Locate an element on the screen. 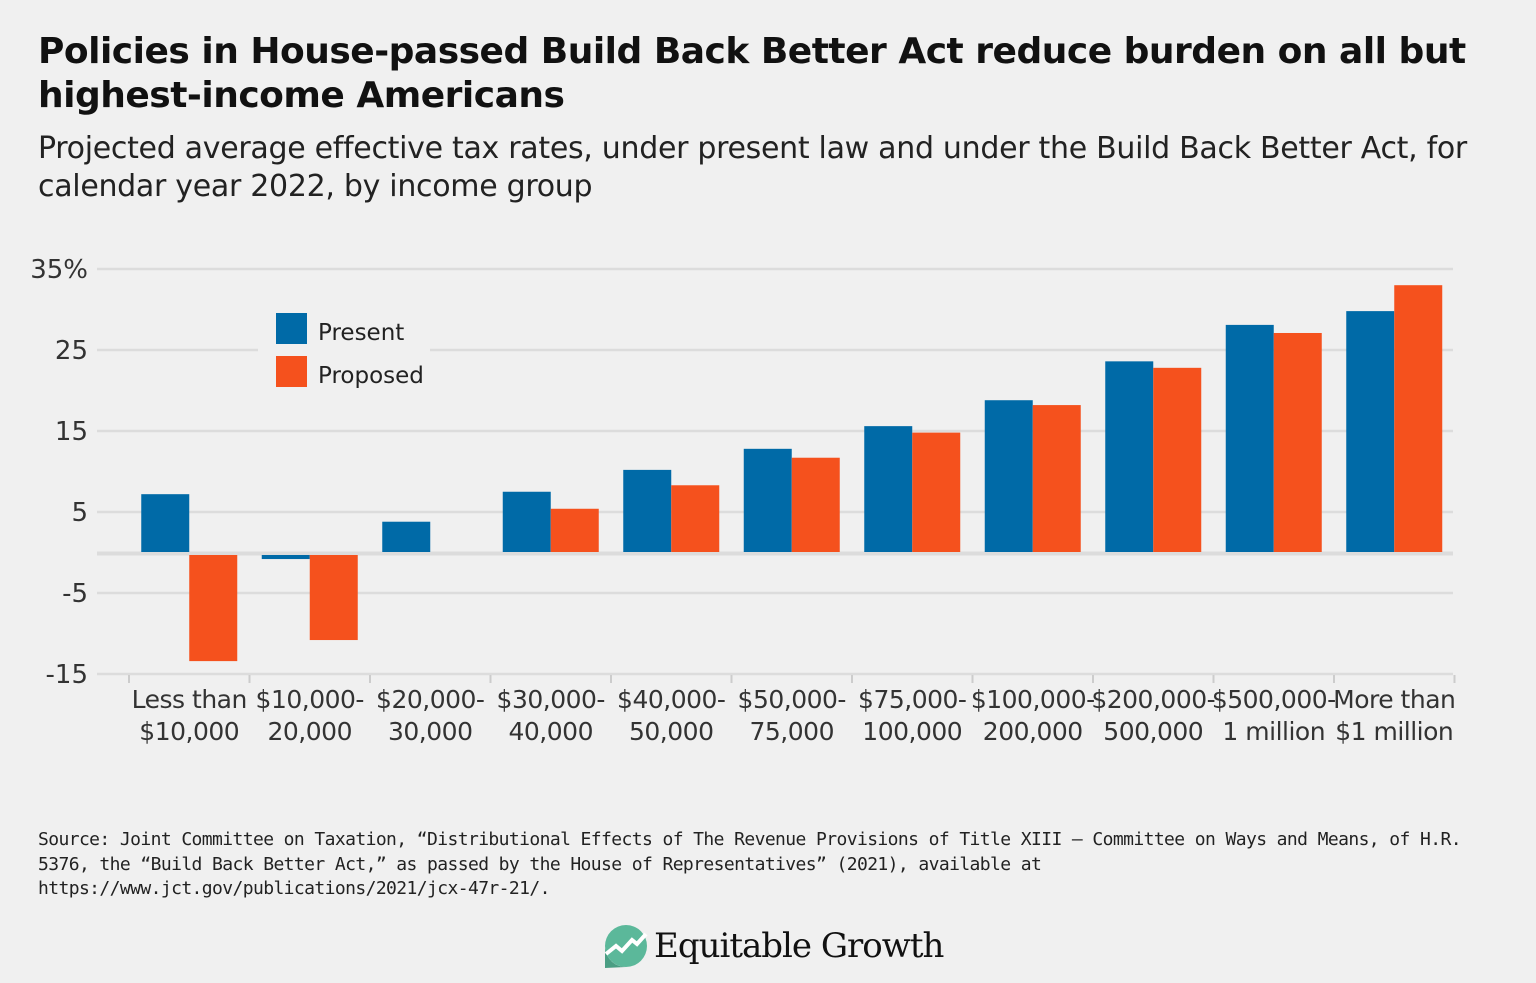 This screenshot has width=1536, height=983. rising-line-circle-icon is located at coordinates (626, 946).